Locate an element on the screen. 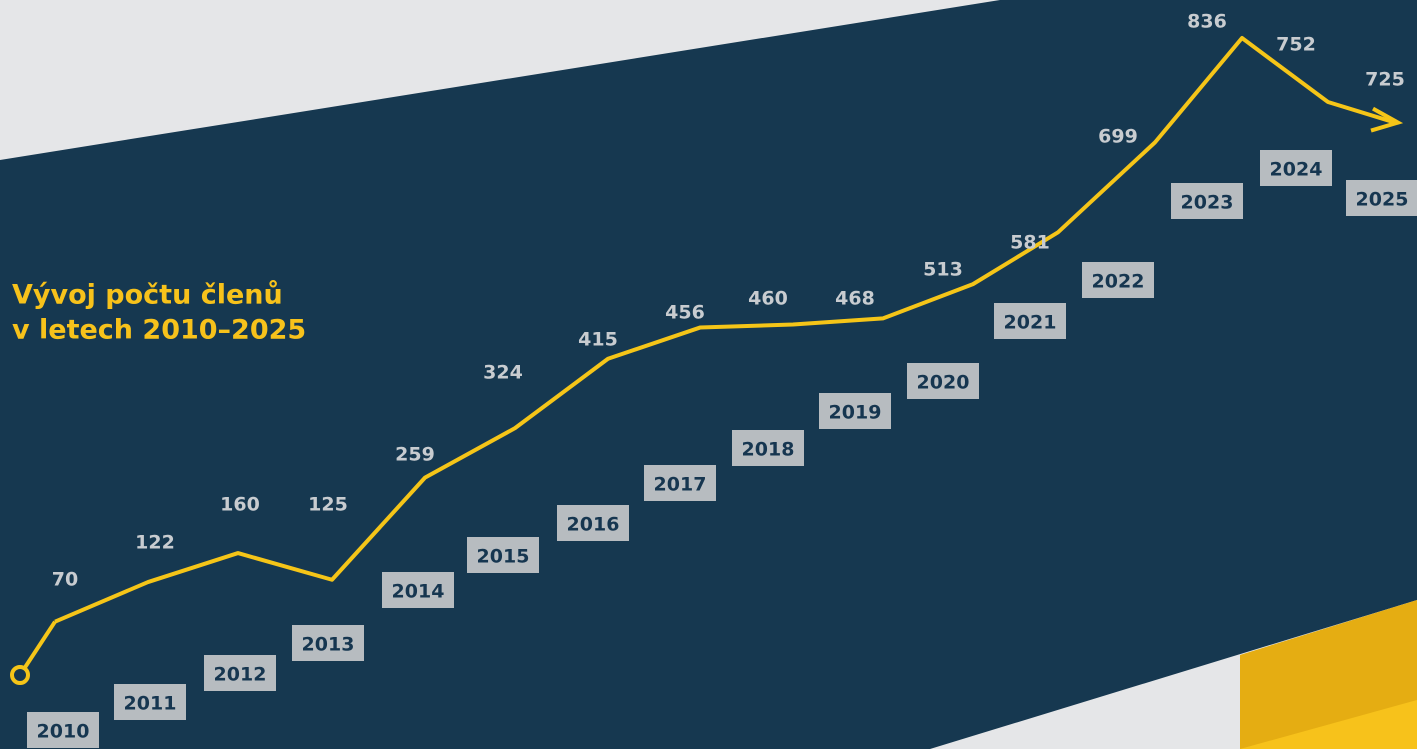 Image resolution: width=1417 pixels, height=749 pixels. x-tick-label: 2013 is located at coordinates (328, 645).